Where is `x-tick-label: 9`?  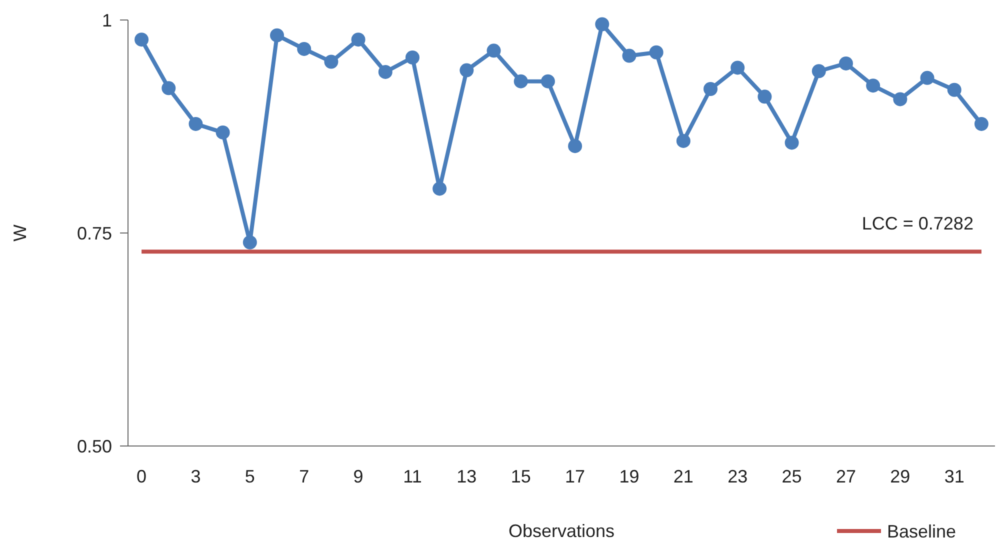
x-tick-label: 9 is located at coordinates (358, 476).